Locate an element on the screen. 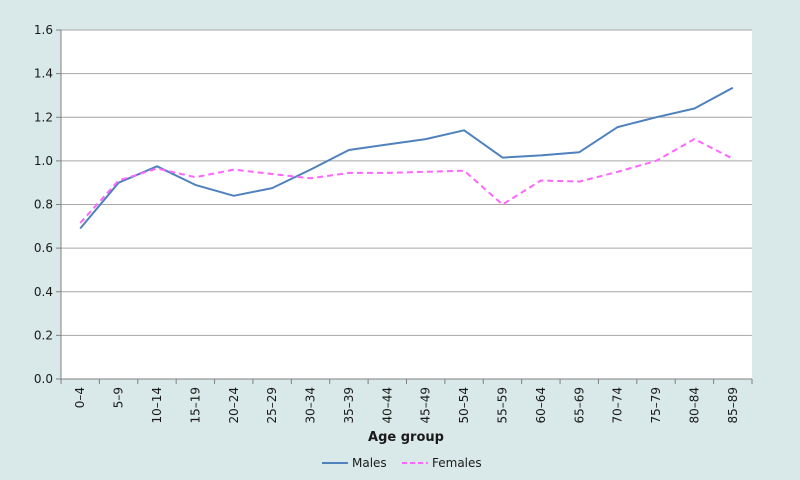  x-tick-label: 85–89 is located at coordinates (733, 405).